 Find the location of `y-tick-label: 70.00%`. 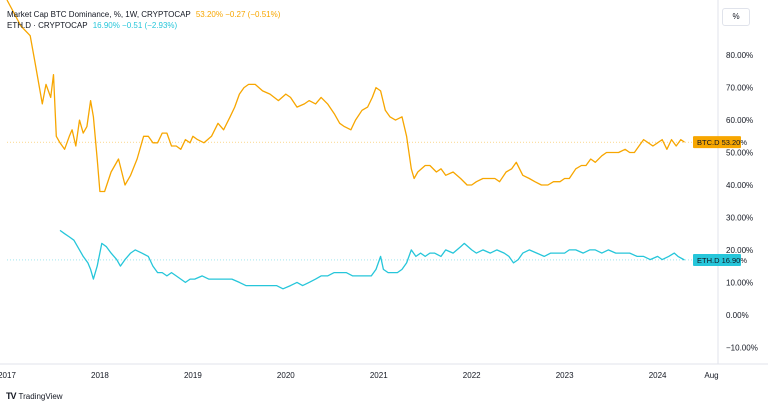

y-tick-label: 70.00% is located at coordinates (739, 88).